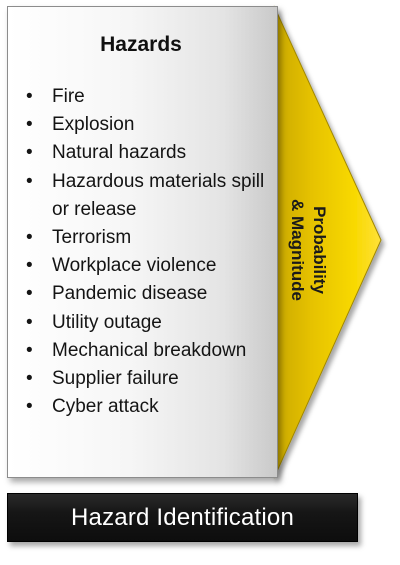 This screenshot has height=565, width=400. What do you see at coordinates (146, 125) in the screenshot?
I see `hazard-item-explosion: • Explosion` at bounding box center [146, 125].